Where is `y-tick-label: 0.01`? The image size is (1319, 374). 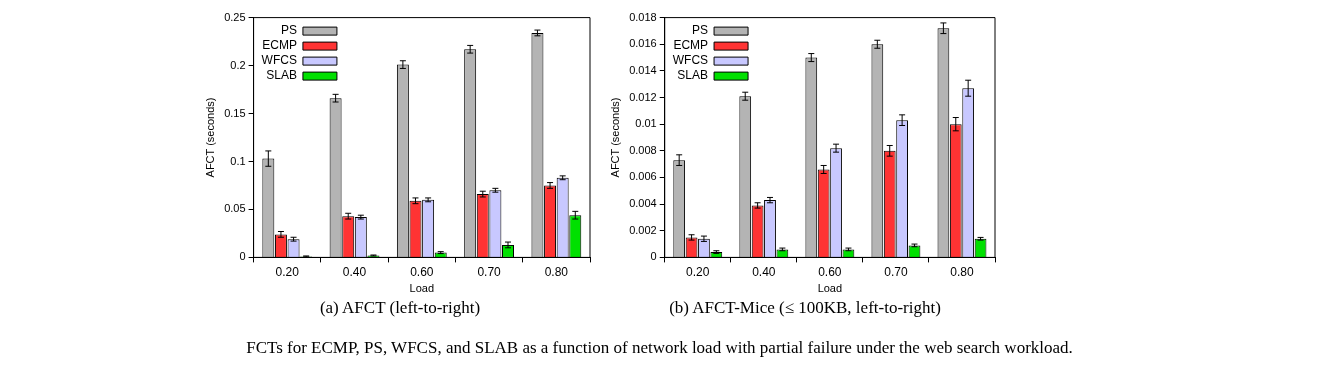 y-tick-label: 0.01 is located at coordinates (646, 123).